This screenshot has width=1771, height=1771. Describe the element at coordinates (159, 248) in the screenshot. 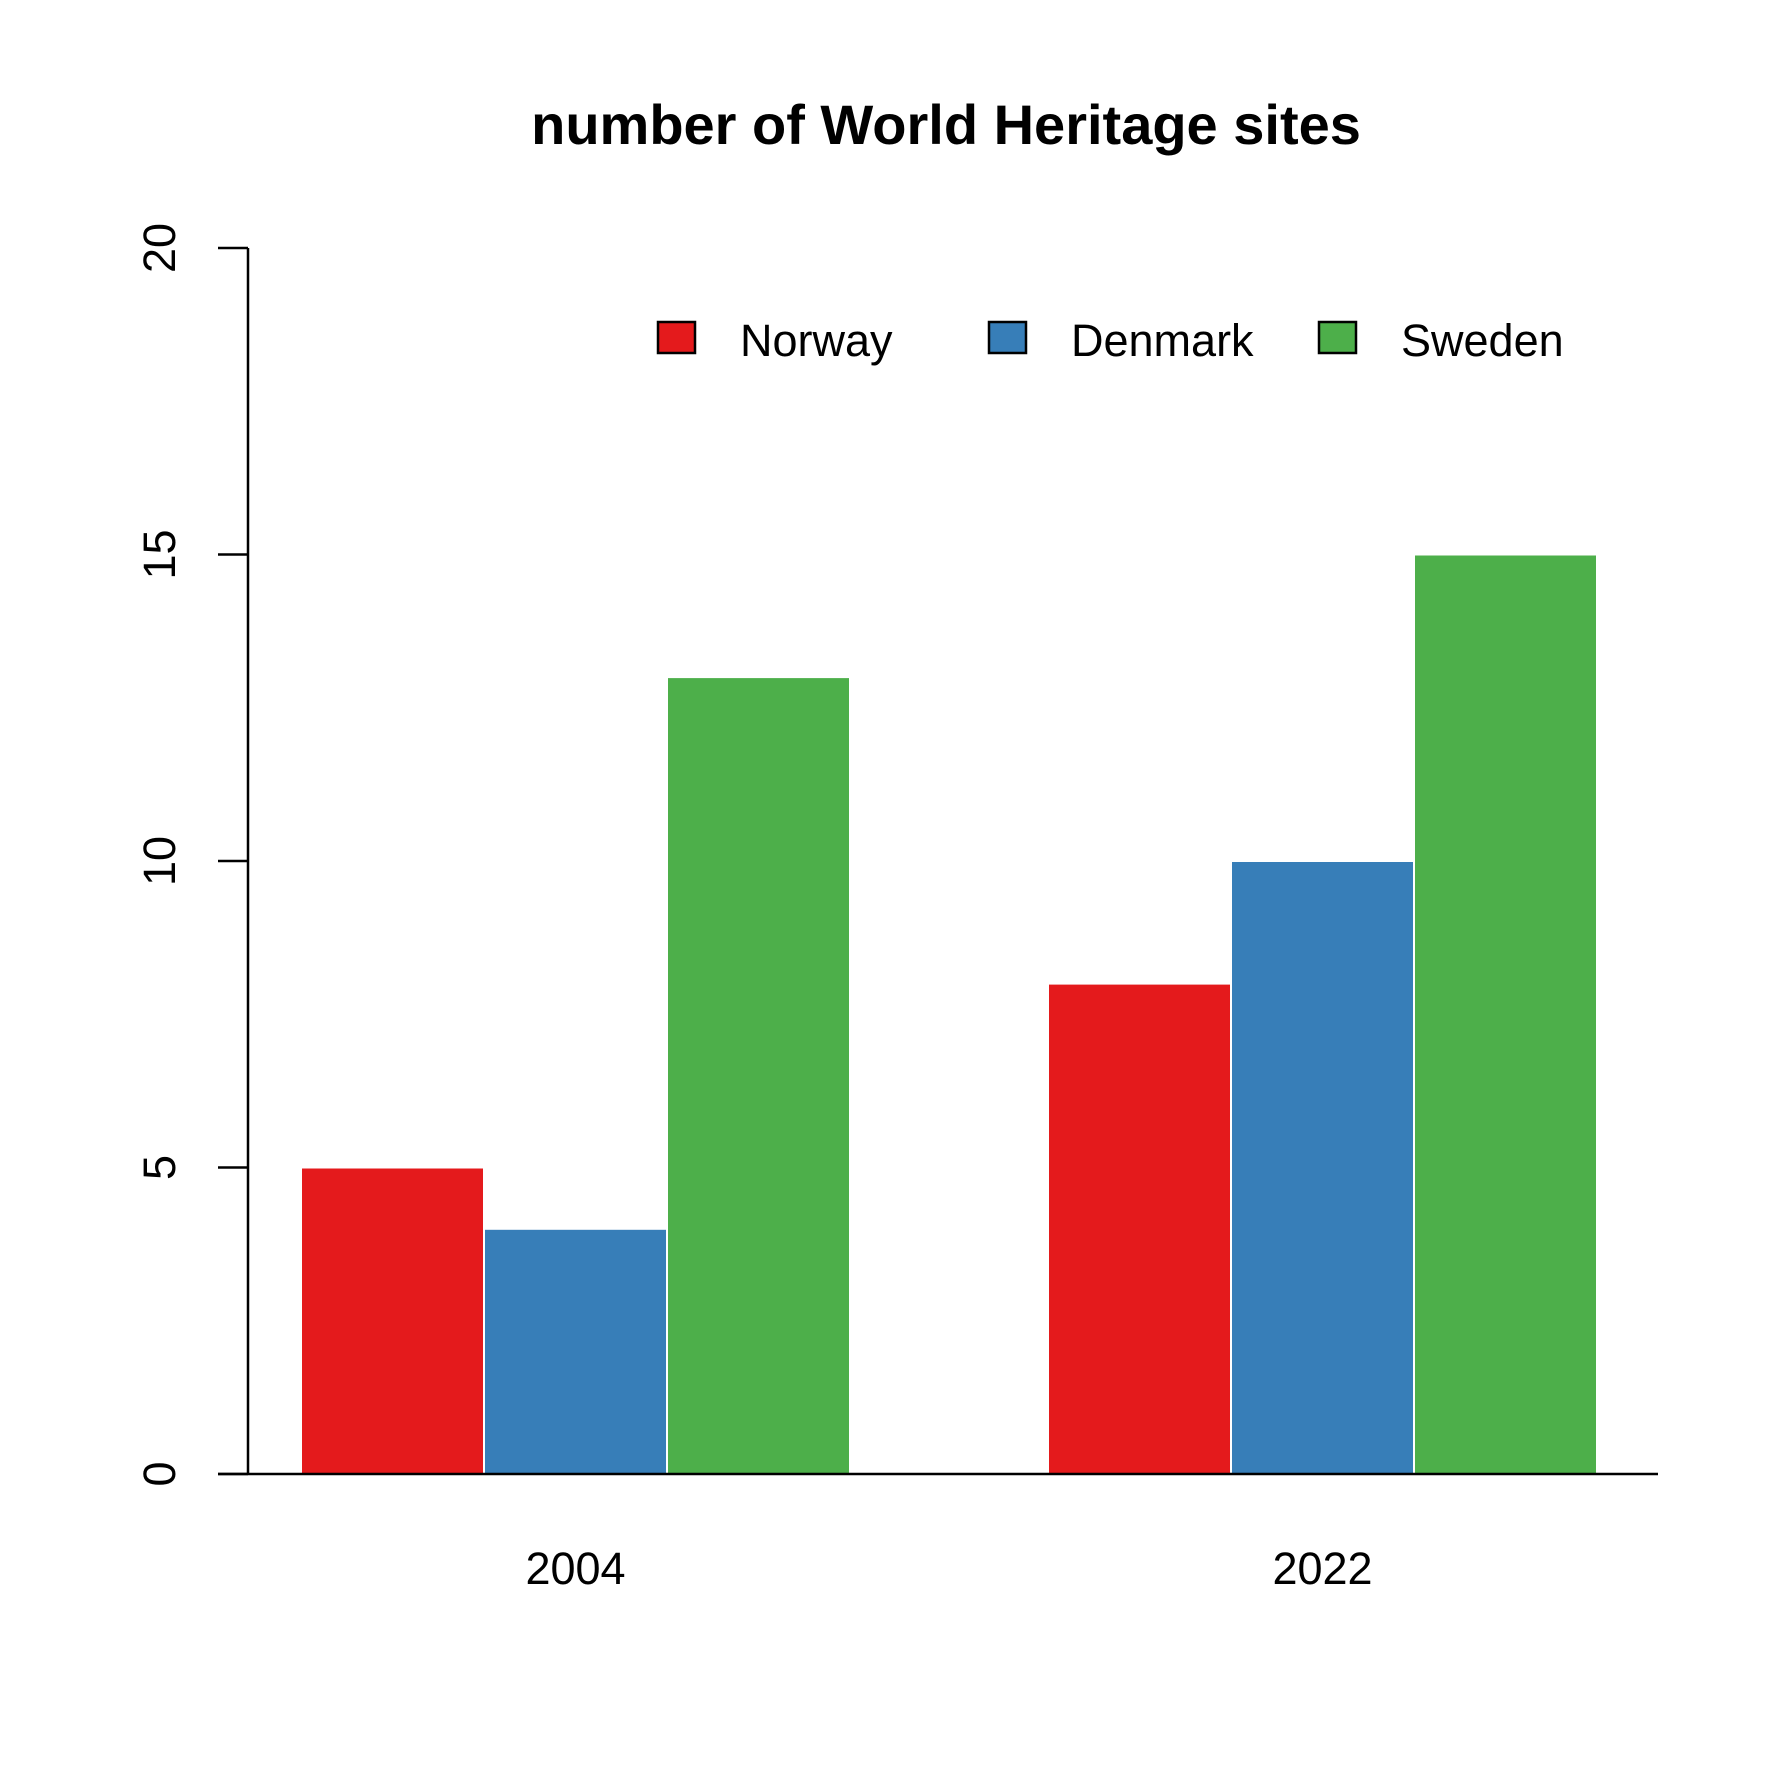

I see `y-tick-label: 20` at that location.